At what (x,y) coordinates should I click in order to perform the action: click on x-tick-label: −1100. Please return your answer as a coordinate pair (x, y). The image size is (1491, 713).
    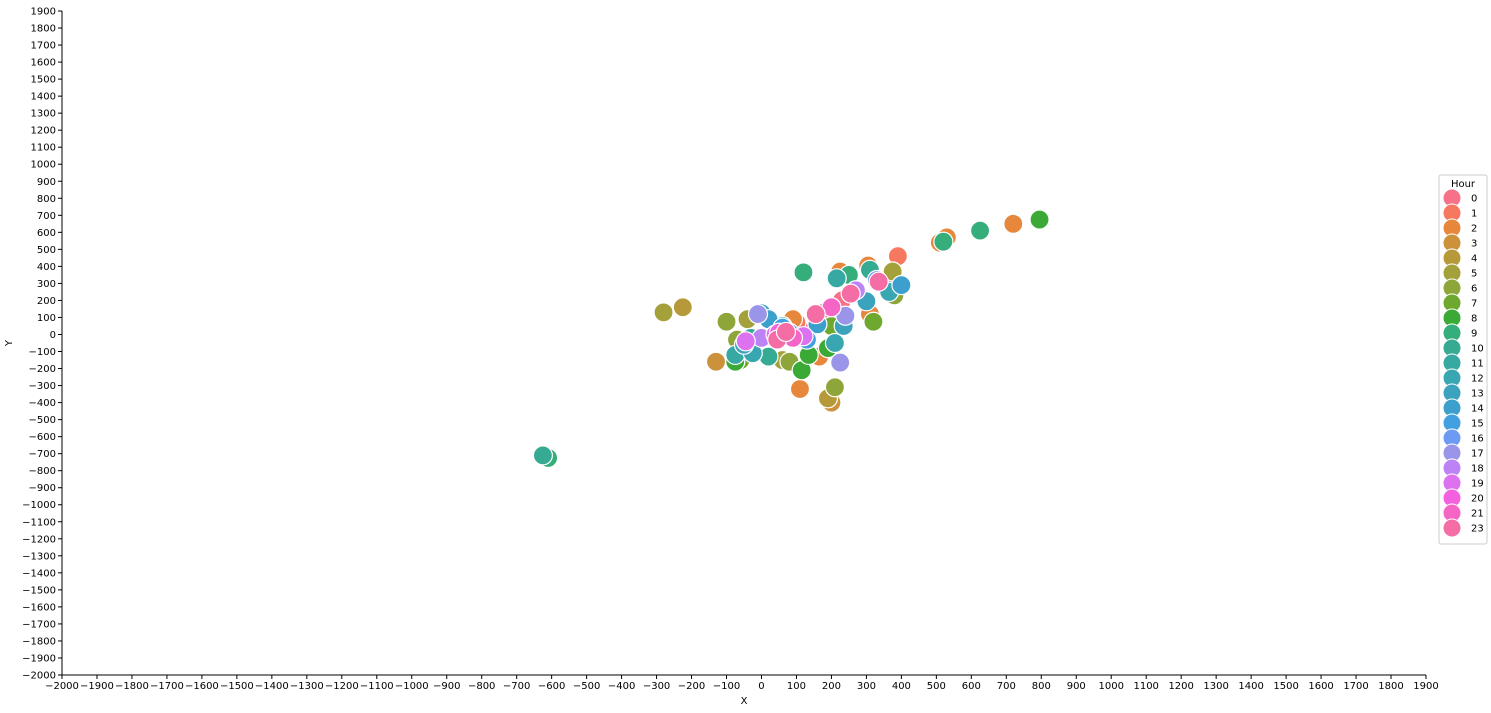
    Looking at the image, I should click on (377, 686).